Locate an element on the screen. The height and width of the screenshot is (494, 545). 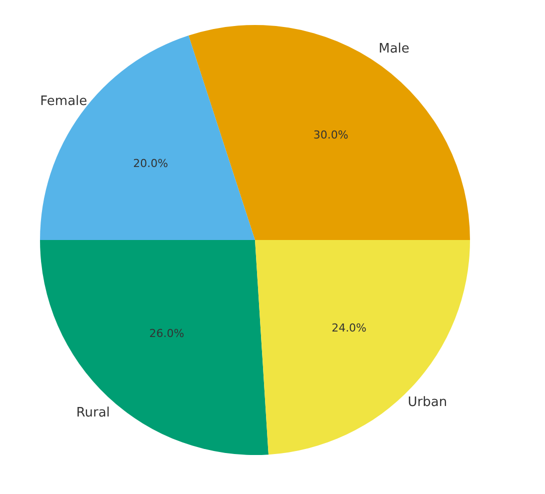
data-label: 24.0% is located at coordinates (349, 327).